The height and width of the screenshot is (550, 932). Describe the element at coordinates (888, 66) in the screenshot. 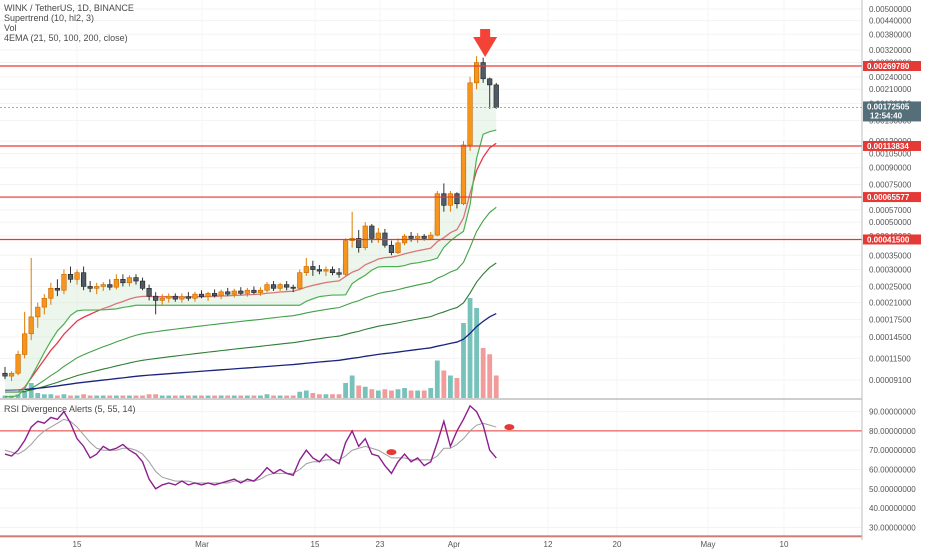

I see `level-price-label: 0.00269780` at that location.